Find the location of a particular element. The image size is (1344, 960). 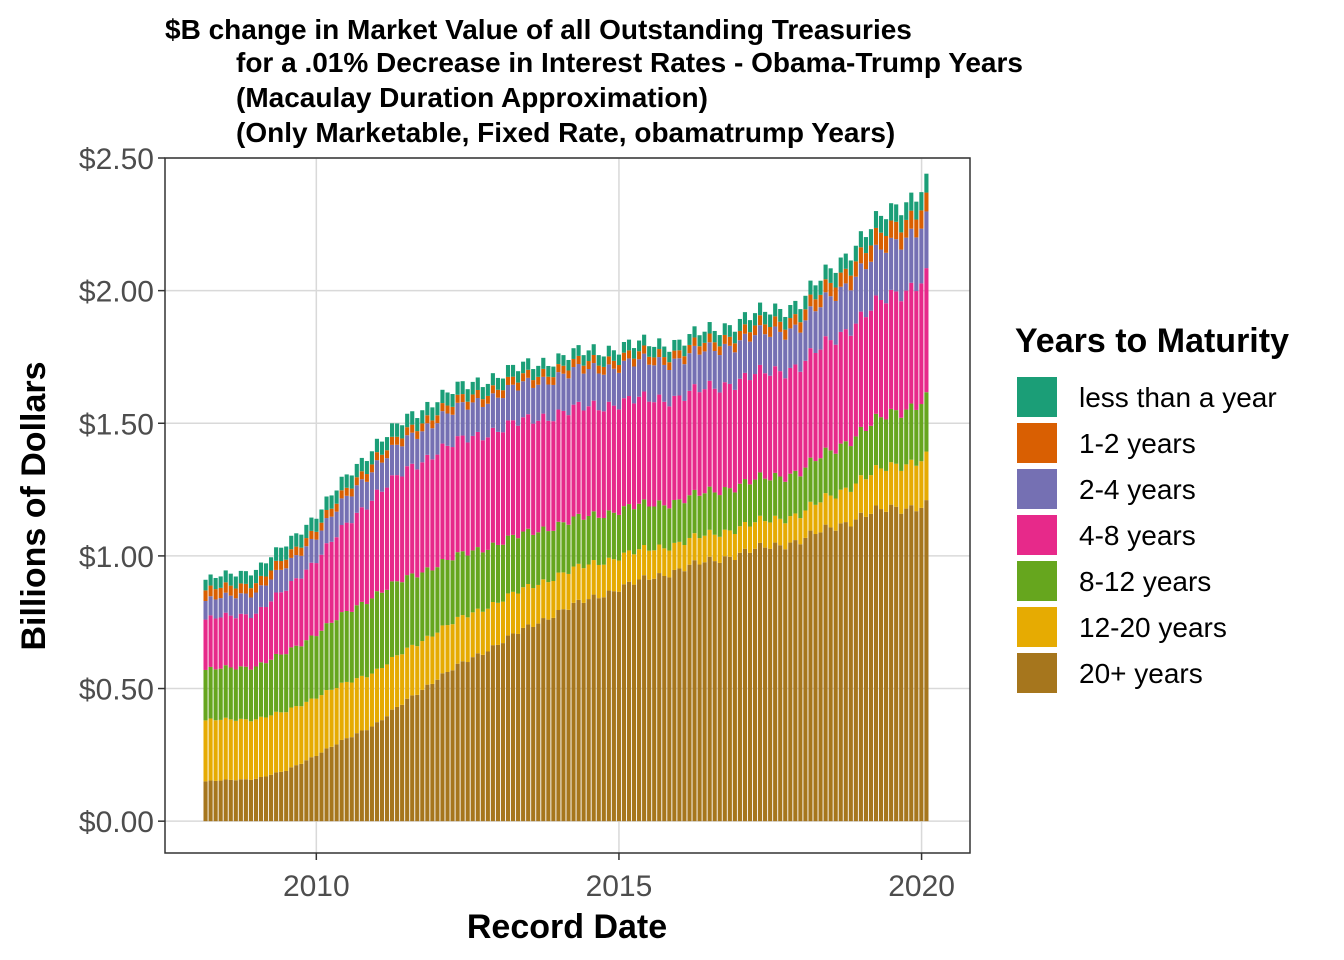

x-tick-label-0: 2010 is located at coordinates (316, 886).